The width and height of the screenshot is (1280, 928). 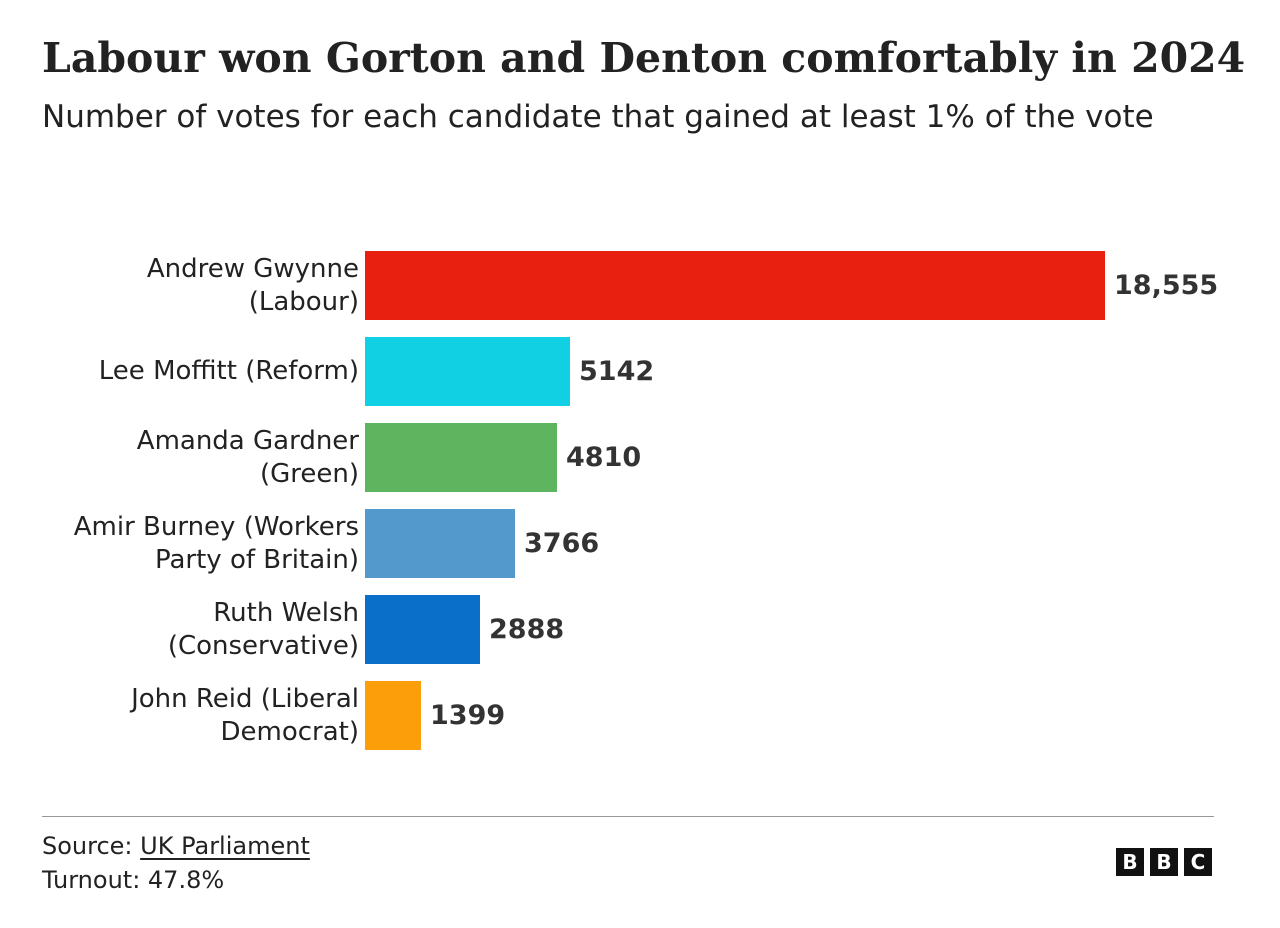 What do you see at coordinates (286, 612) in the screenshot?
I see `category-label-line: Ruth Welsh` at bounding box center [286, 612].